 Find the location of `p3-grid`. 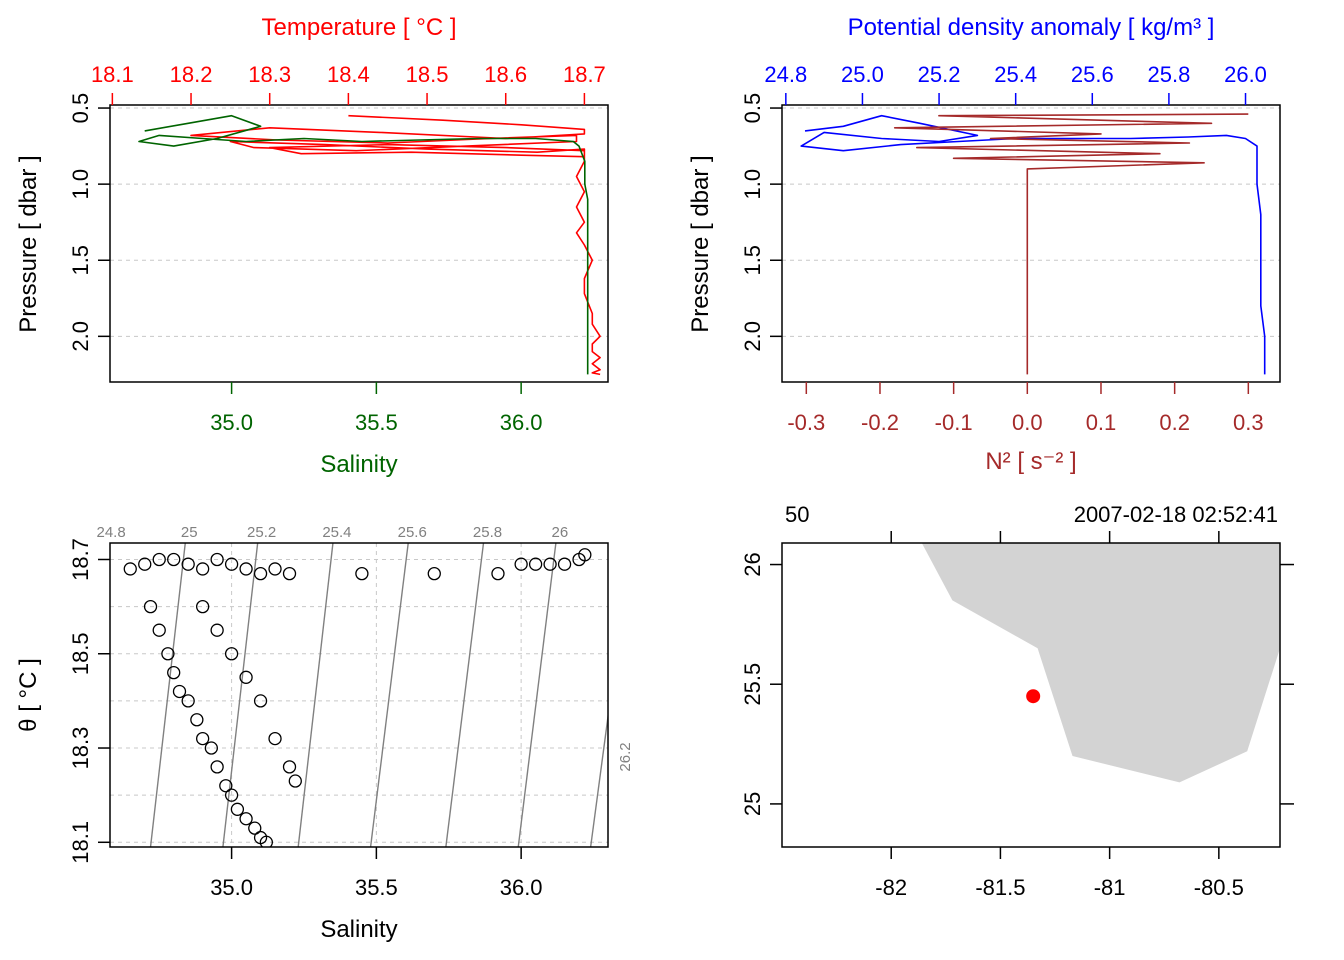

p3-grid is located at coordinates (359, 695).